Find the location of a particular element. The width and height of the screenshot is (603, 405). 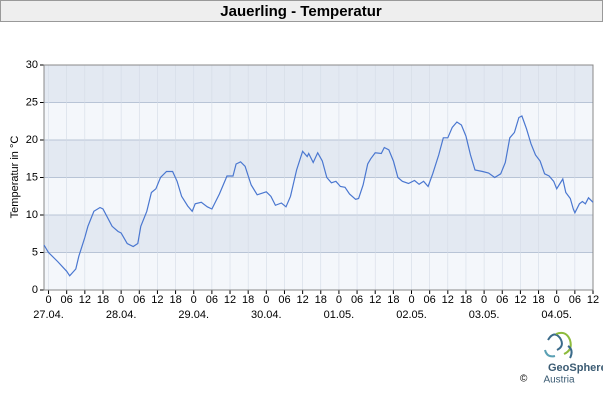

x-date-label: 02.05. is located at coordinates (411, 315).